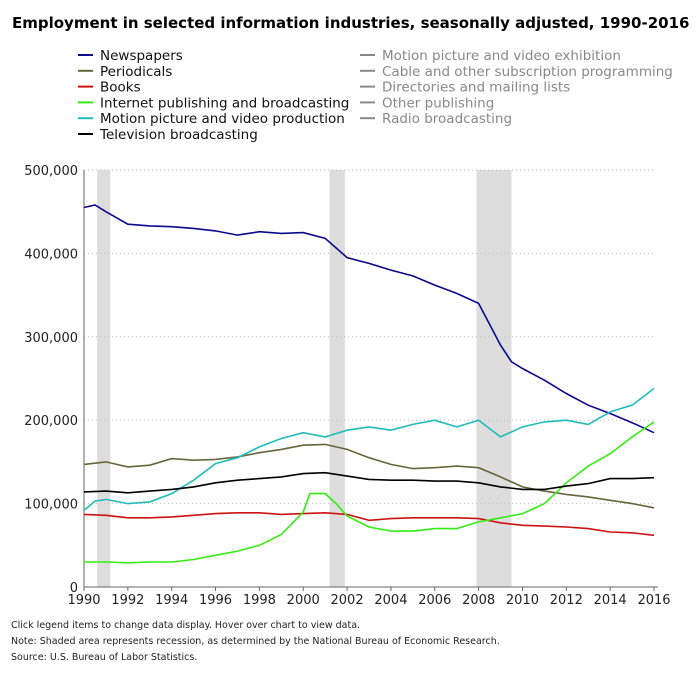  I want to click on legend-item: Cable and other subscription programming, so click(527, 72).